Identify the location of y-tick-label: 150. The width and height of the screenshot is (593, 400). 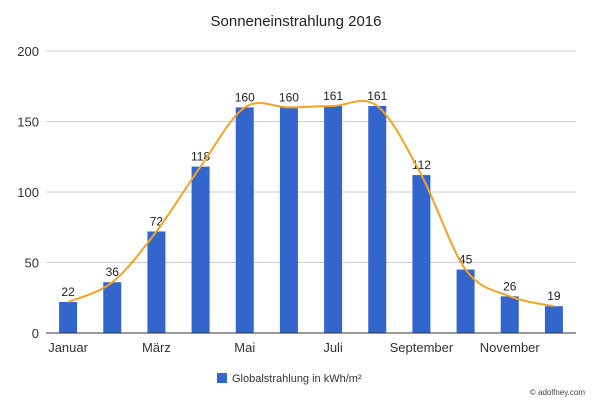
(28, 122).